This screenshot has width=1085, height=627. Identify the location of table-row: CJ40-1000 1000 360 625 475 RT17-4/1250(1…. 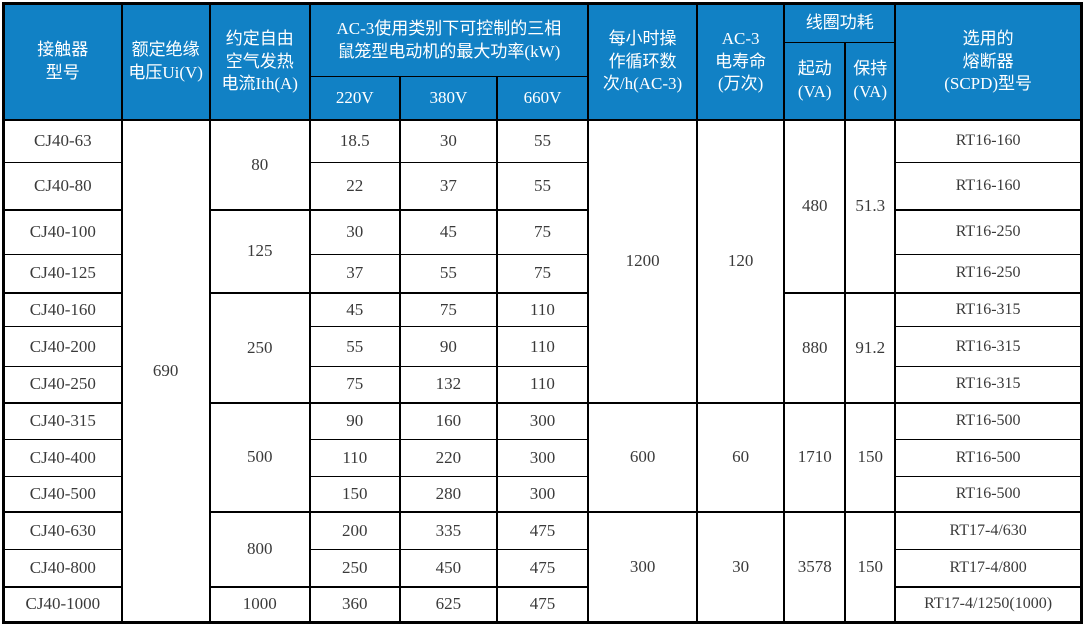
(542, 604).